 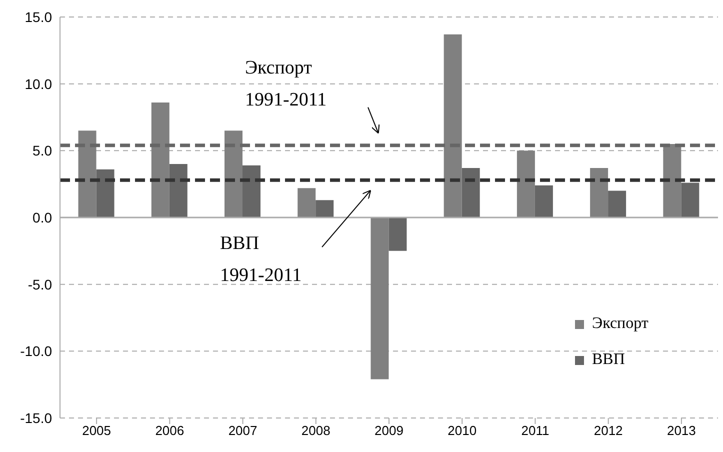 What do you see at coordinates (42, 150) in the screenshot?
I see `y-tick-label: 5.0` at bounding box center [42, 150].